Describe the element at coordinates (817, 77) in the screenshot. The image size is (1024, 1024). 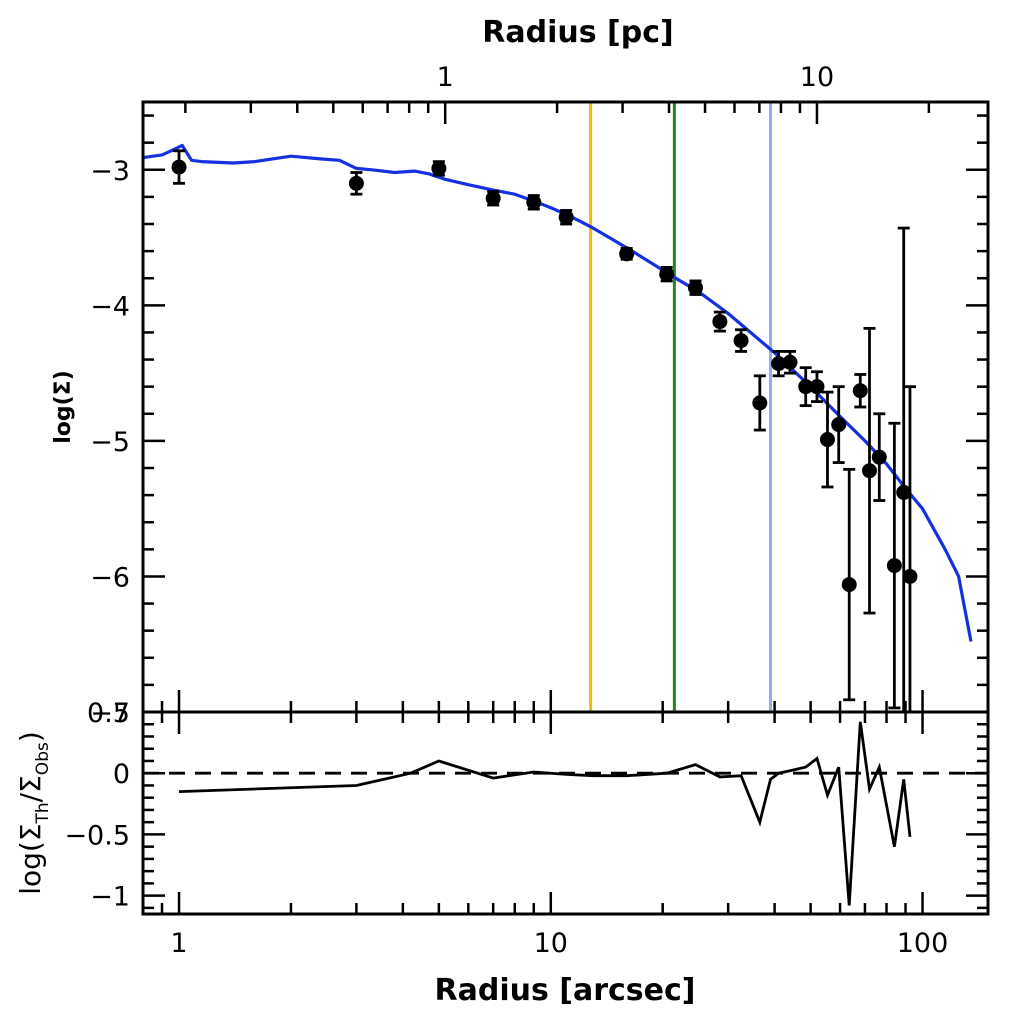
I see `top-x-tick-label: 10` at that location.